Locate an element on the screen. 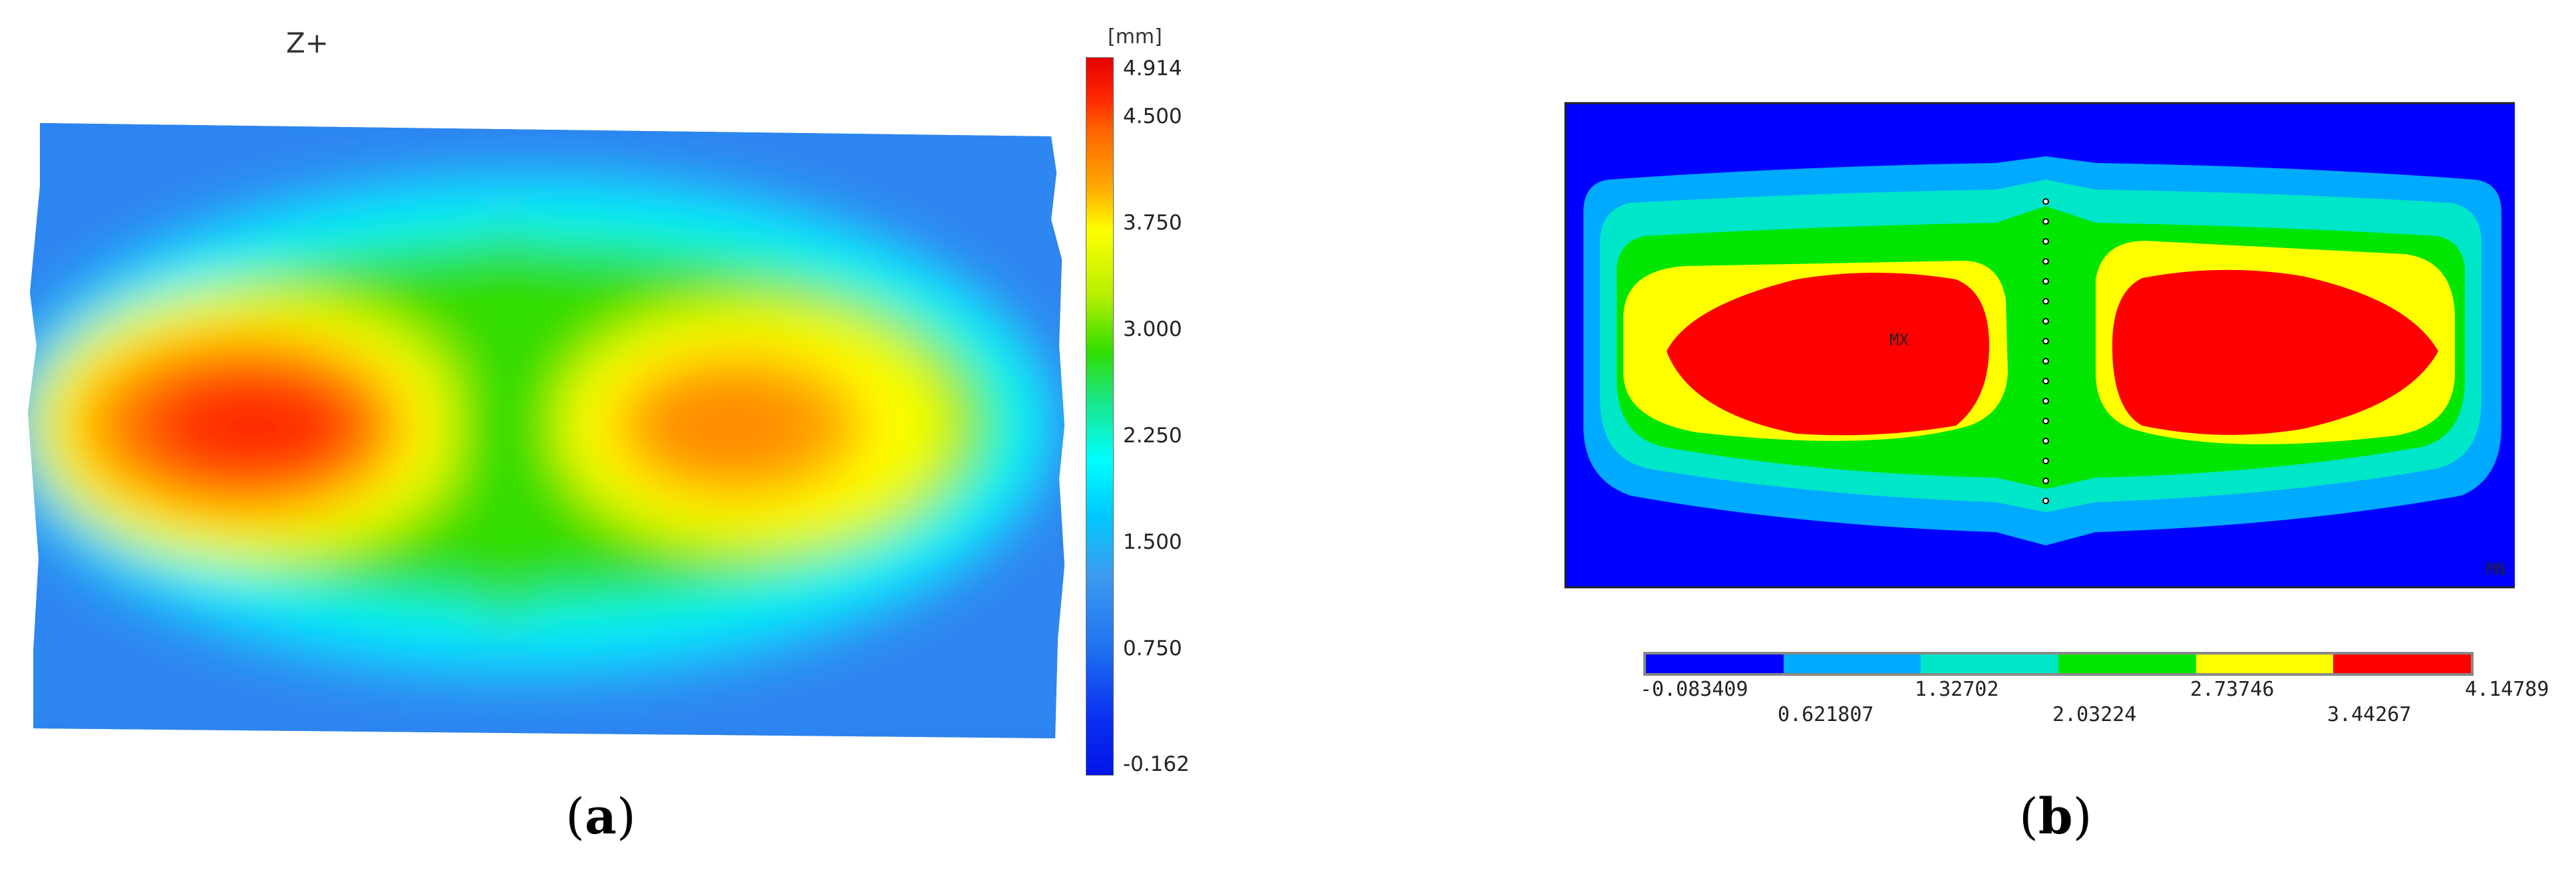 This screenshot has width=2576, height=880. colorbar-tick: 1.500 is located at coordinates (1152, 542).